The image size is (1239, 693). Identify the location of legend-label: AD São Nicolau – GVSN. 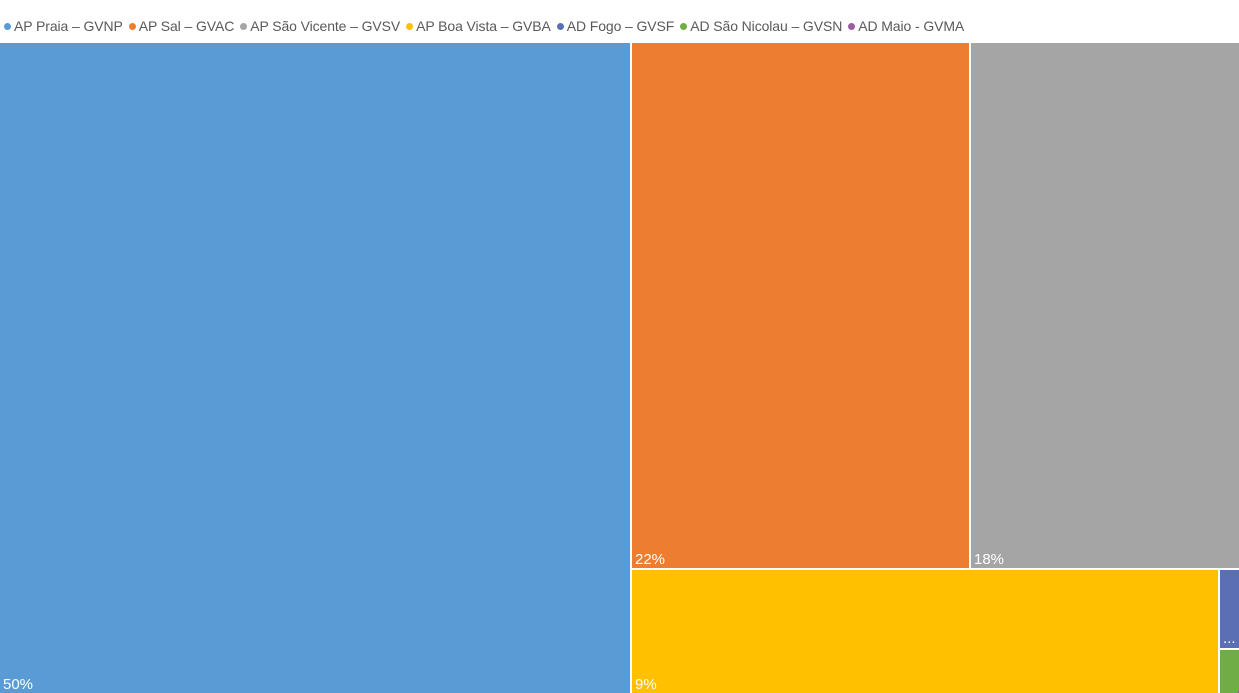
(766, 26).